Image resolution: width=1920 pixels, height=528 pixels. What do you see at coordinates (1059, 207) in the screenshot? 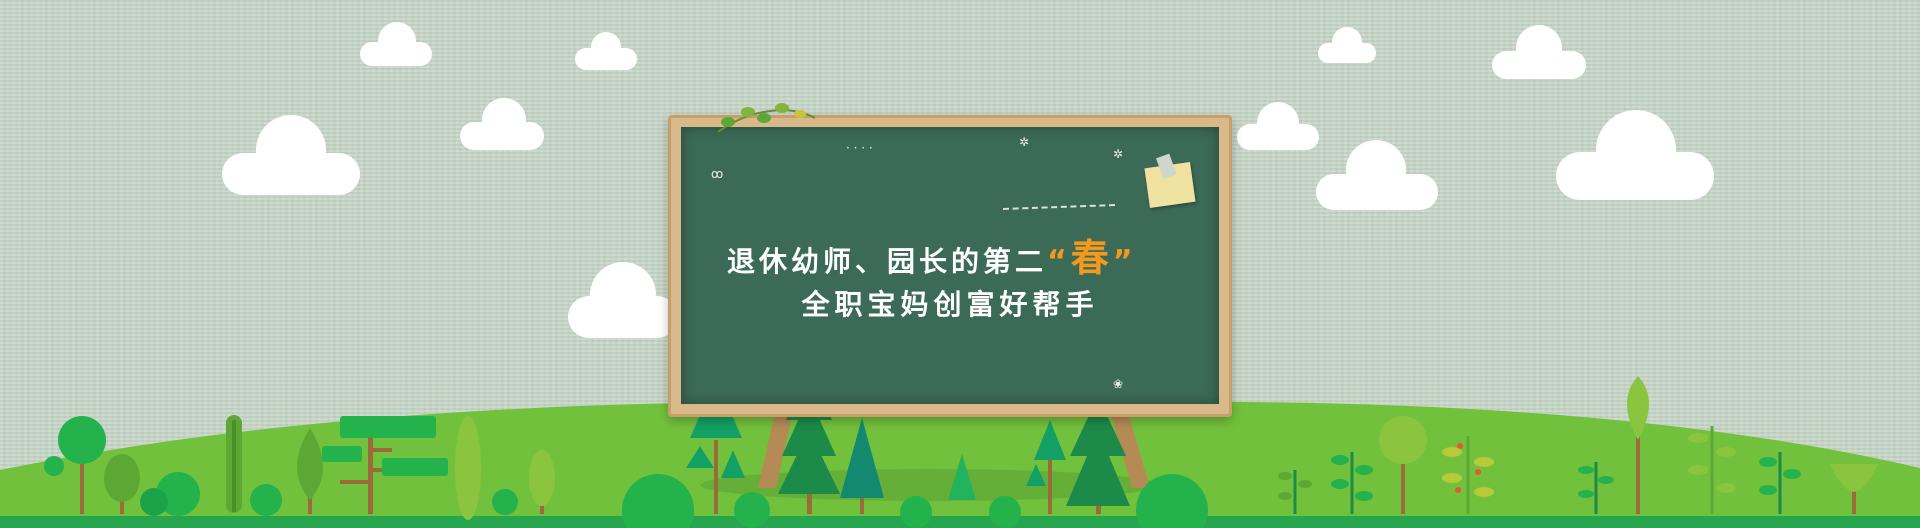
I see `chalk-dashed-line` at bounding box center [1059, 207].